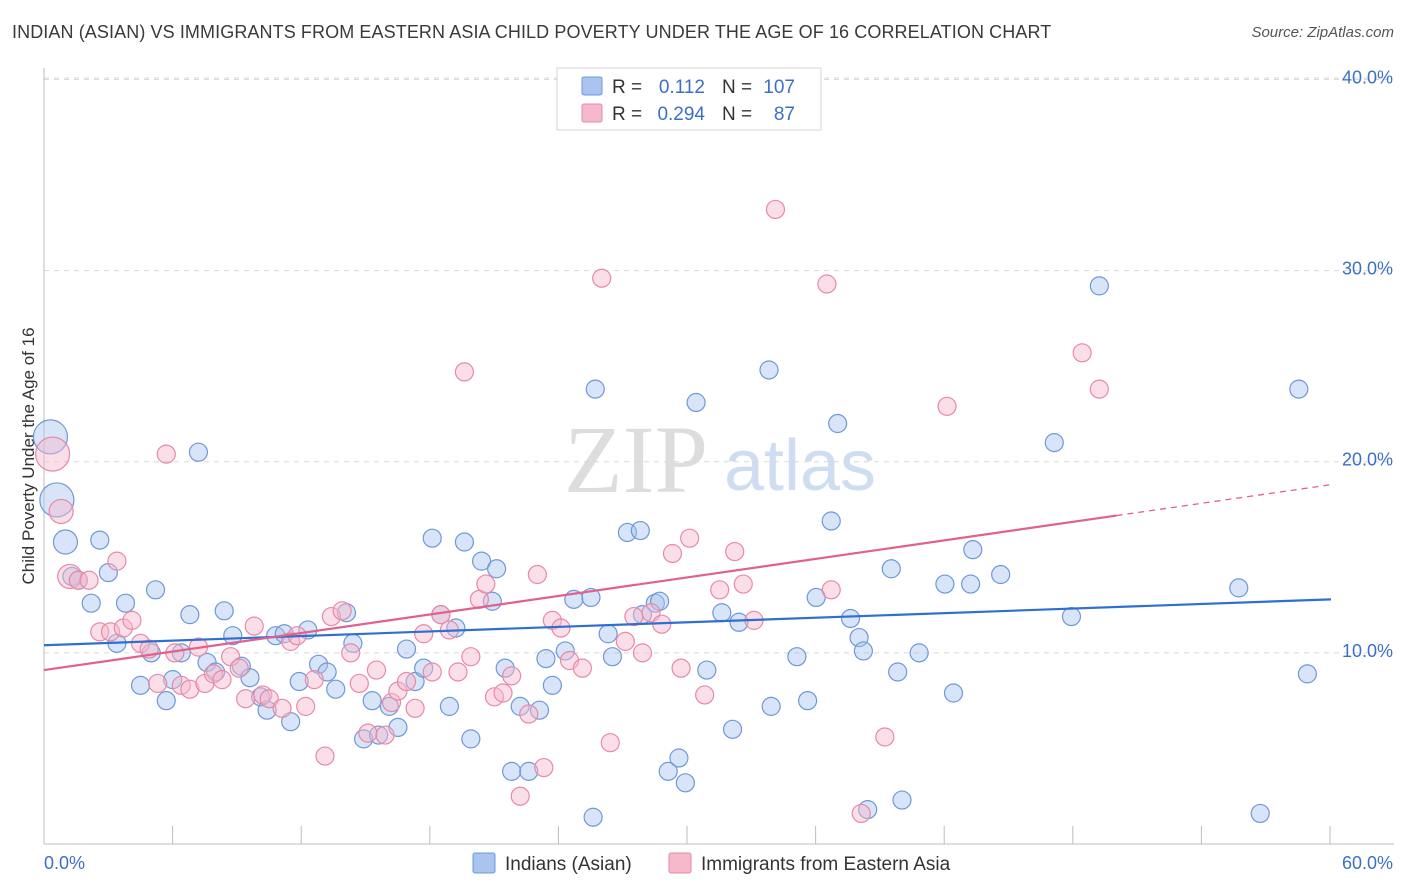 The height and width of the screenshot is (892, 1406). What do you see at coordinates (580, 593) in the screenshot?
I see `trend-line-immigrants-eastern-asia` at bounding box center [580, 593].